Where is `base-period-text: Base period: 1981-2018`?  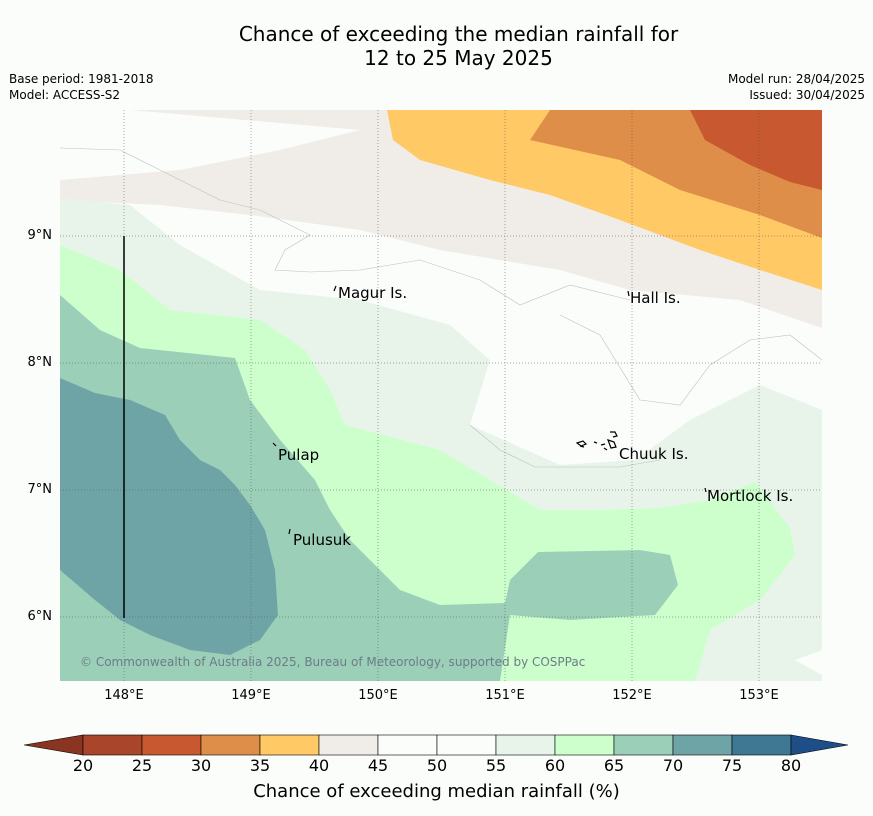 base-period-text: Base period: 1981-2018 is located at coordinates (81, 79).